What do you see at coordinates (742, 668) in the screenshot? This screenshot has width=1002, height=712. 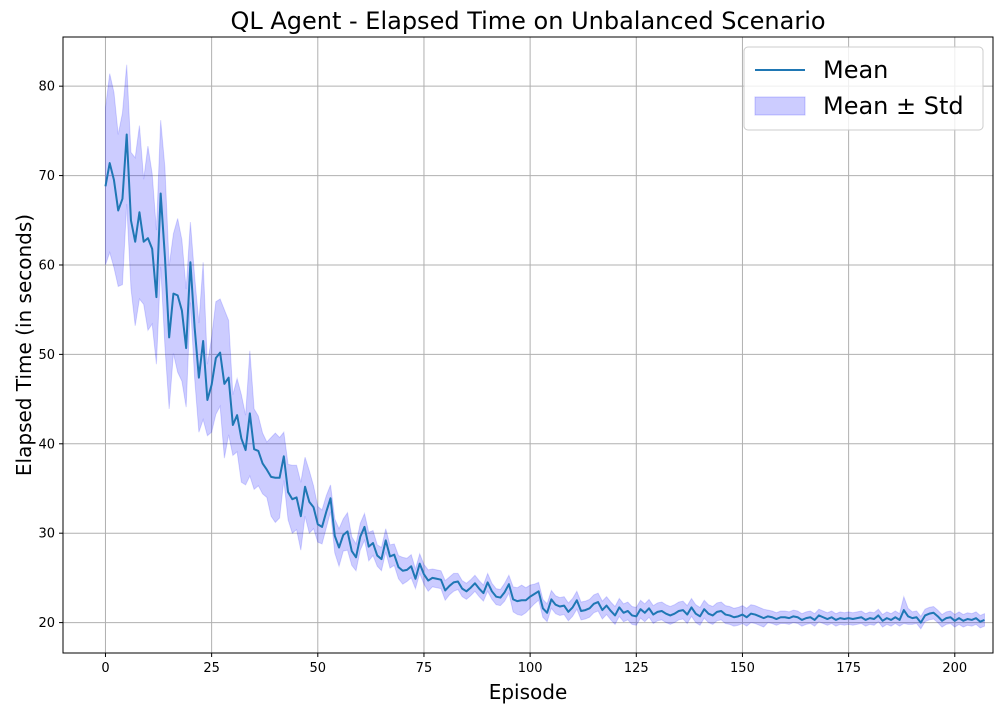 I see `x-tick-label: 150` at bounding box center [742, 668].